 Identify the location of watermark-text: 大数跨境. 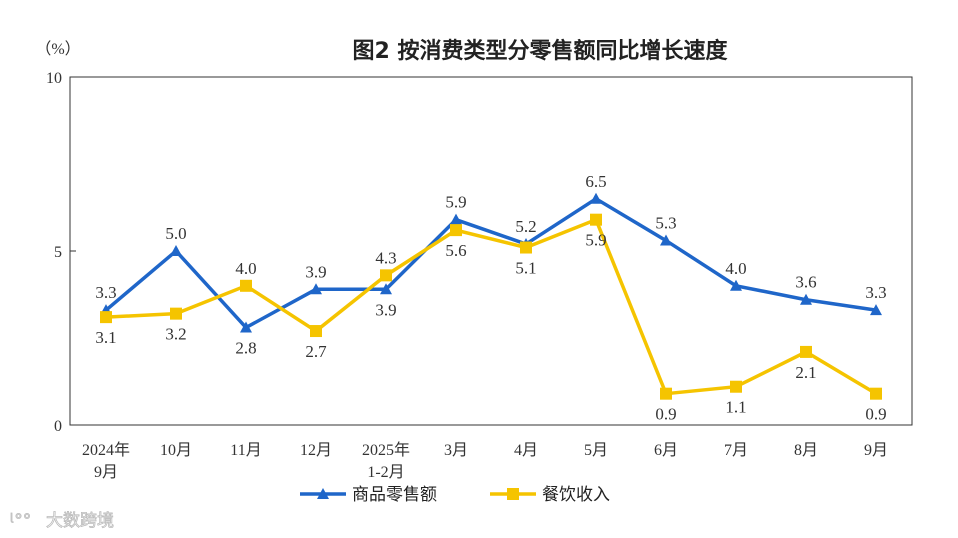
(80, 521).